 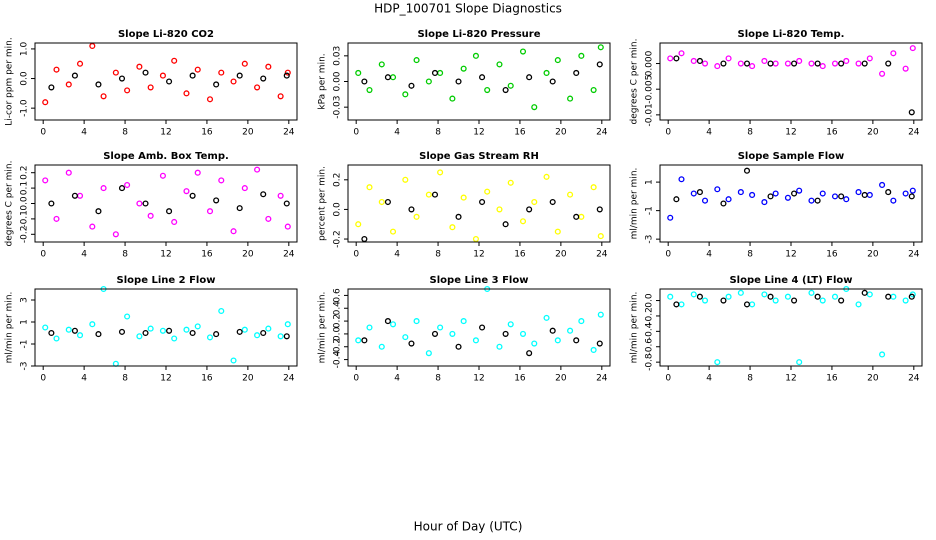 What do you see at coordinates (791, 80) in the screenshot?
I see `plot-area` at bounding box center [791, 80].